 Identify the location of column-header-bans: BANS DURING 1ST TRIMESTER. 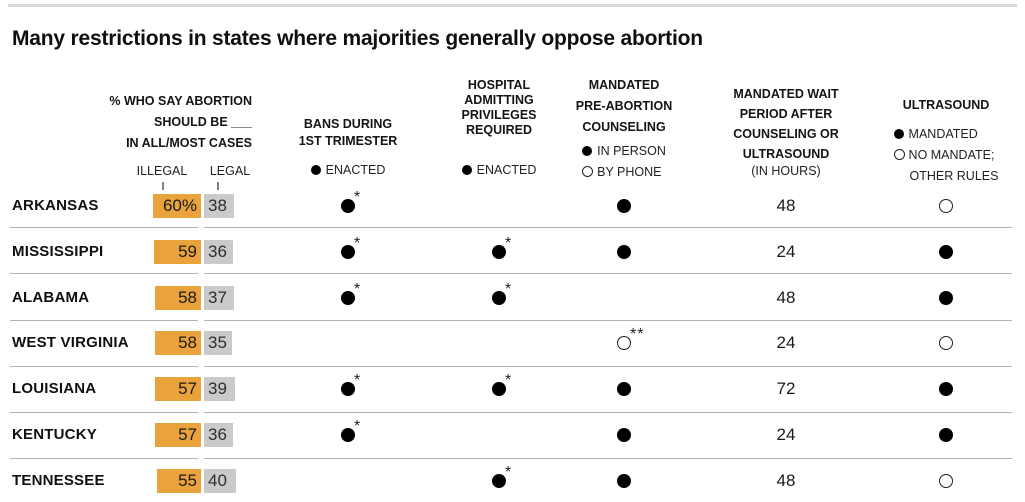
(348, 133).